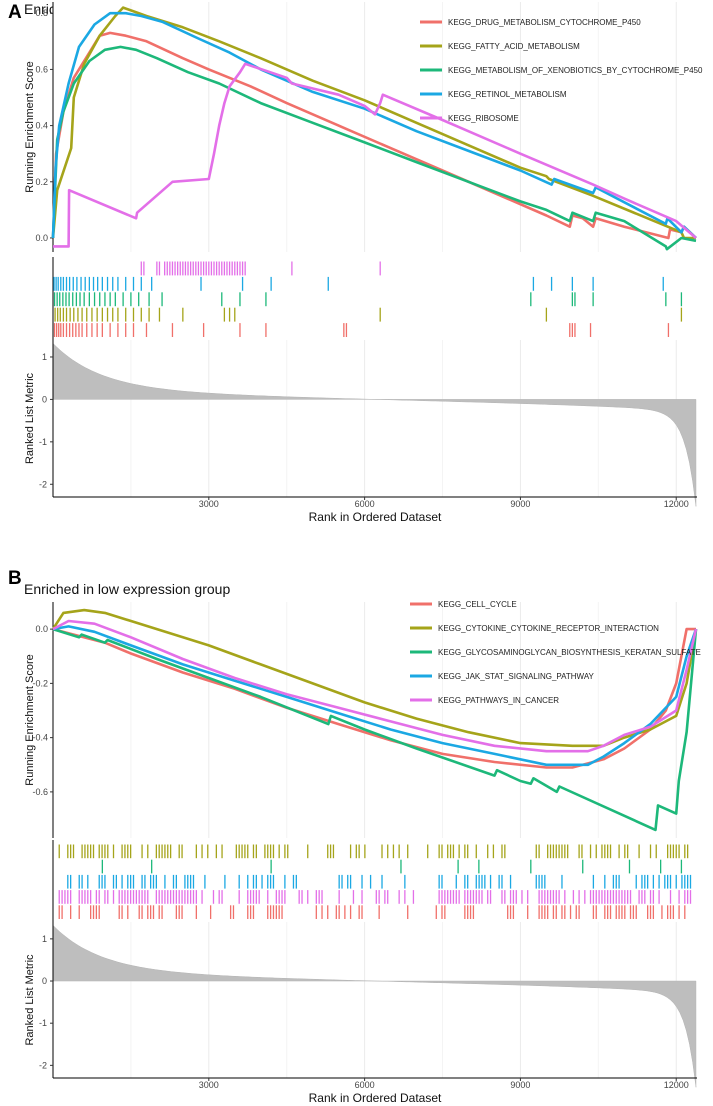 The image size is (713, 1106). Describe the element at coordinates (127, 589) in the screenshot. I see `chart-title: Enriched in low expression group` at that location.